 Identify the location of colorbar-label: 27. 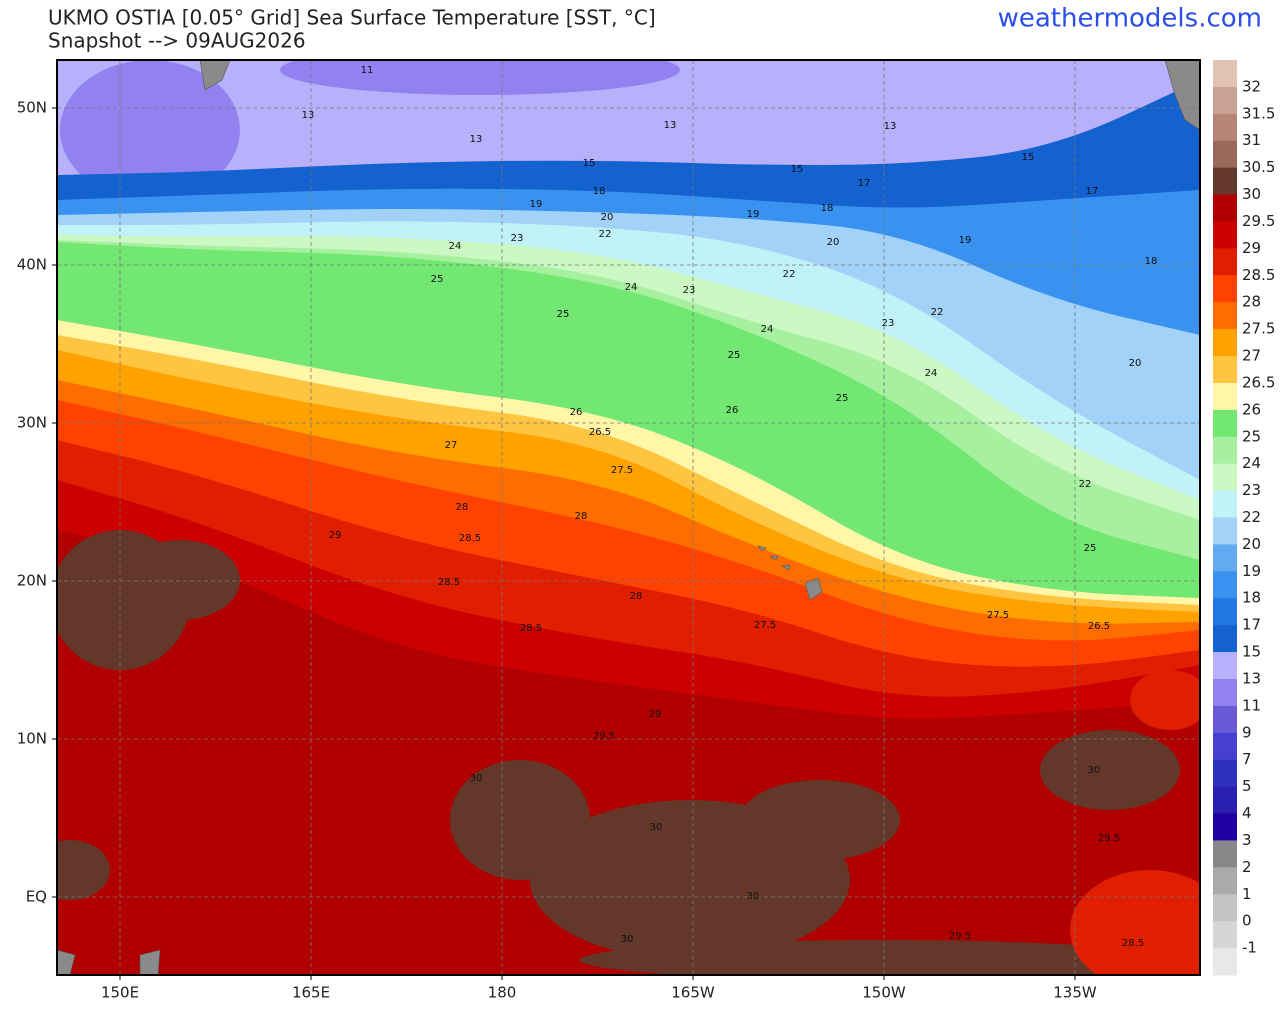
(1251, 356).